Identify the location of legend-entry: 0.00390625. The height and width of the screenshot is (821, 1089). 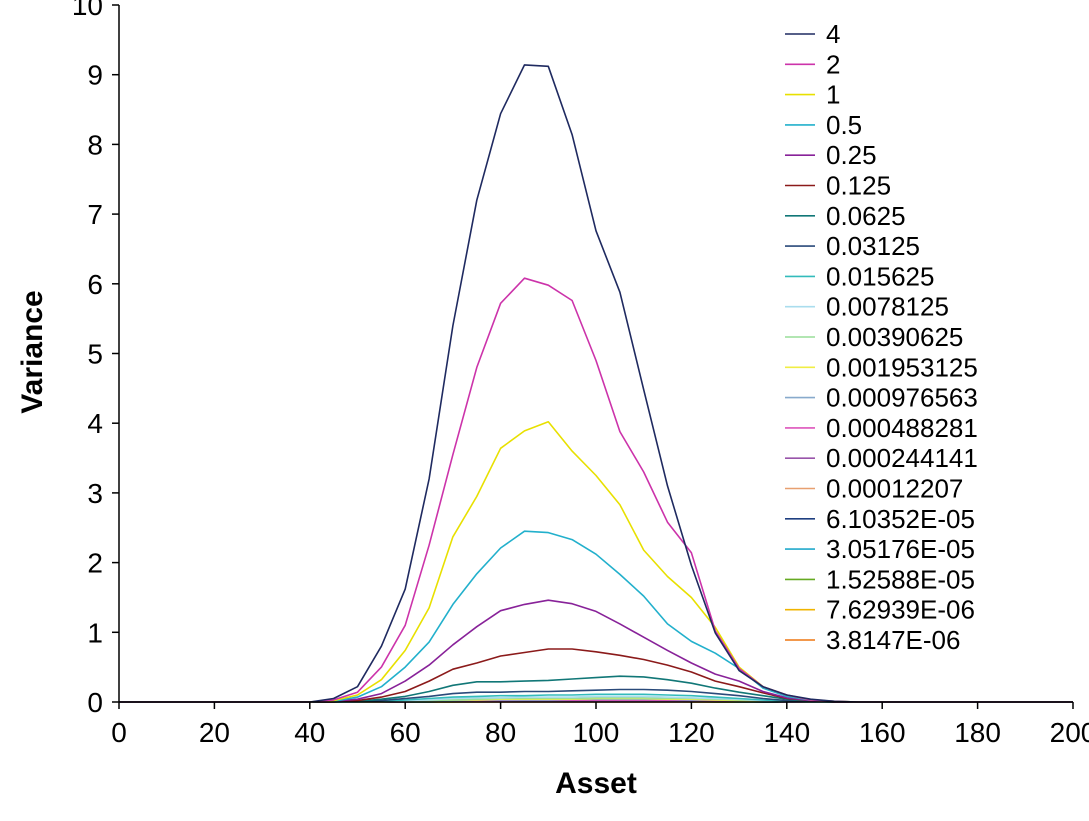
(894, 337).